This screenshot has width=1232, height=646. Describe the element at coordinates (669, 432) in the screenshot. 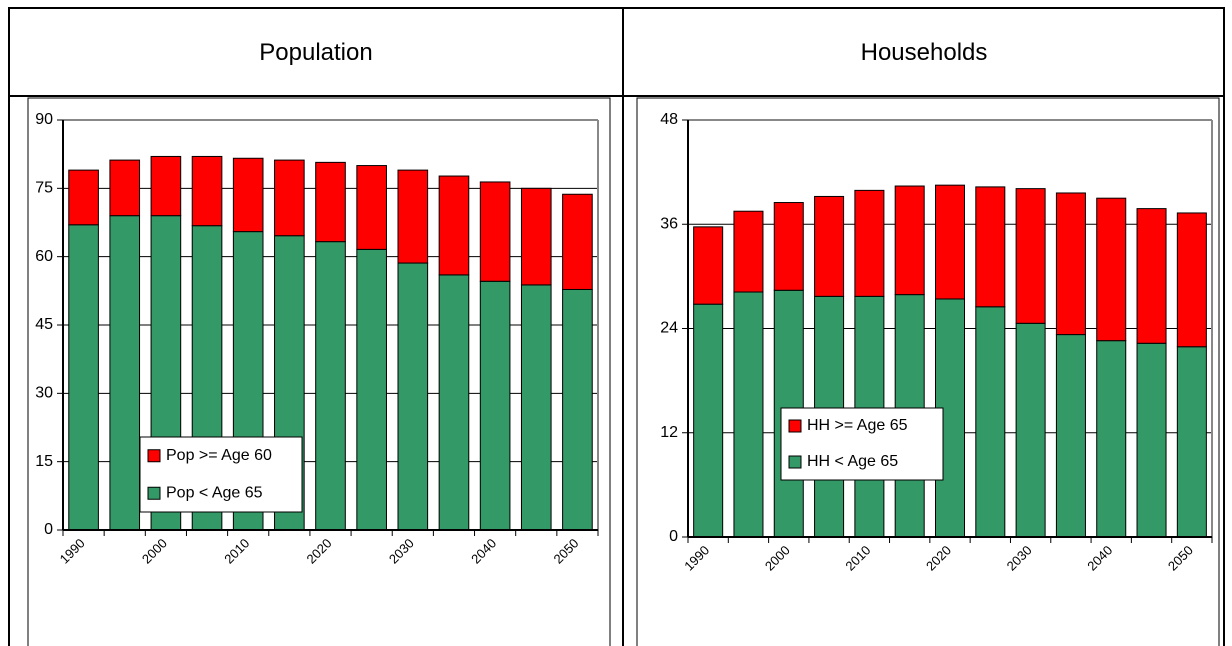

I see `y-tick-label: 12` at that location.